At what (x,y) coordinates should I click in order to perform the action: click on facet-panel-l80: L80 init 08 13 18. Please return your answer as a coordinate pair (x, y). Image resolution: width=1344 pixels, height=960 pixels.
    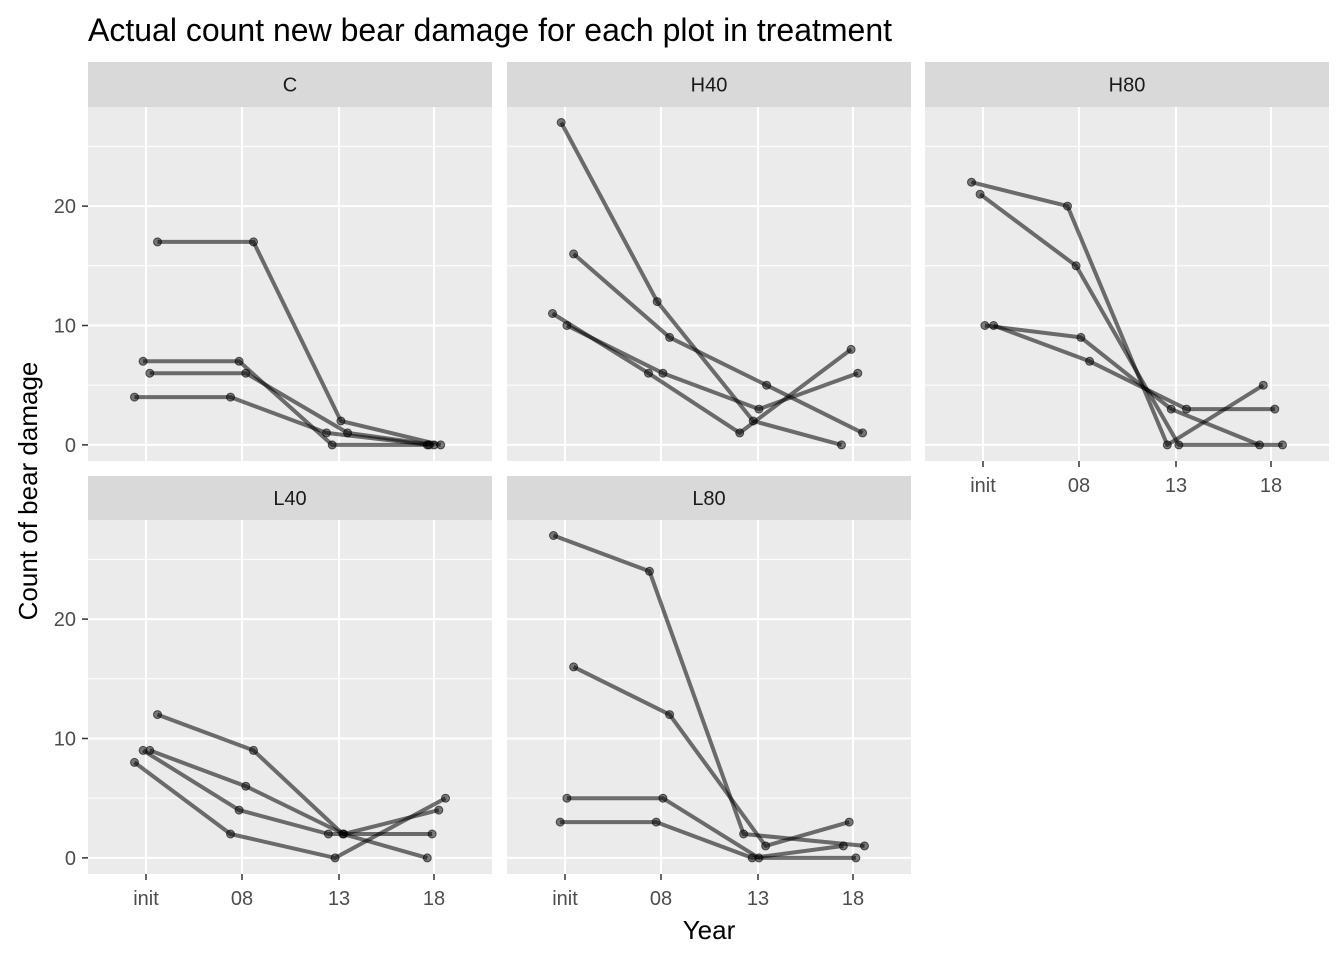
    Looking at the image, I should click on (709, 693).